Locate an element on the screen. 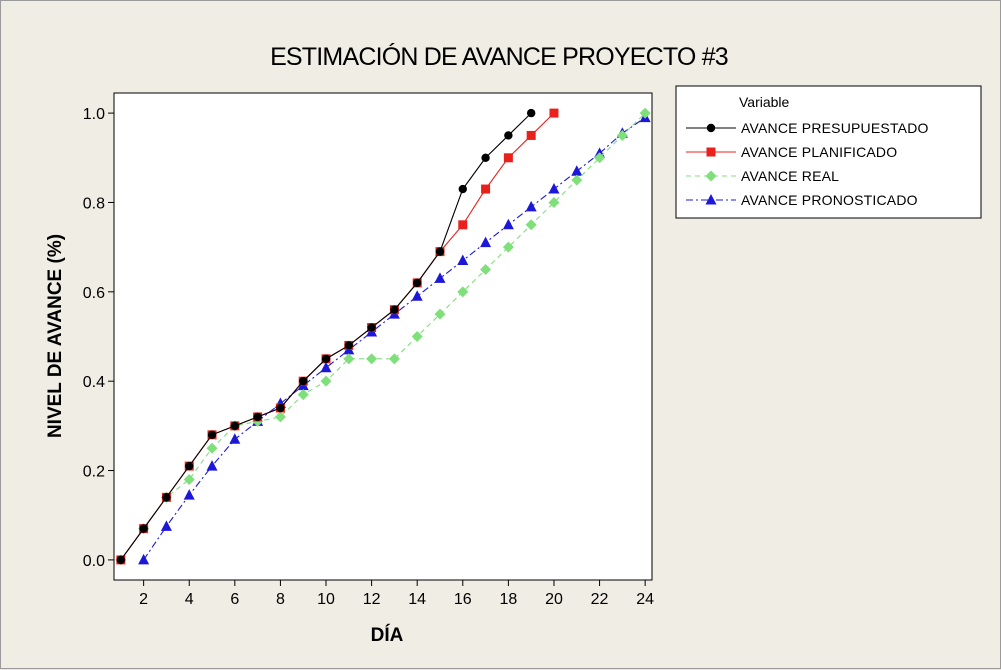 The height and width of the screenshot is (670, 1001). legend-label: AVANCE REAL is located at coordinates (790, 176).